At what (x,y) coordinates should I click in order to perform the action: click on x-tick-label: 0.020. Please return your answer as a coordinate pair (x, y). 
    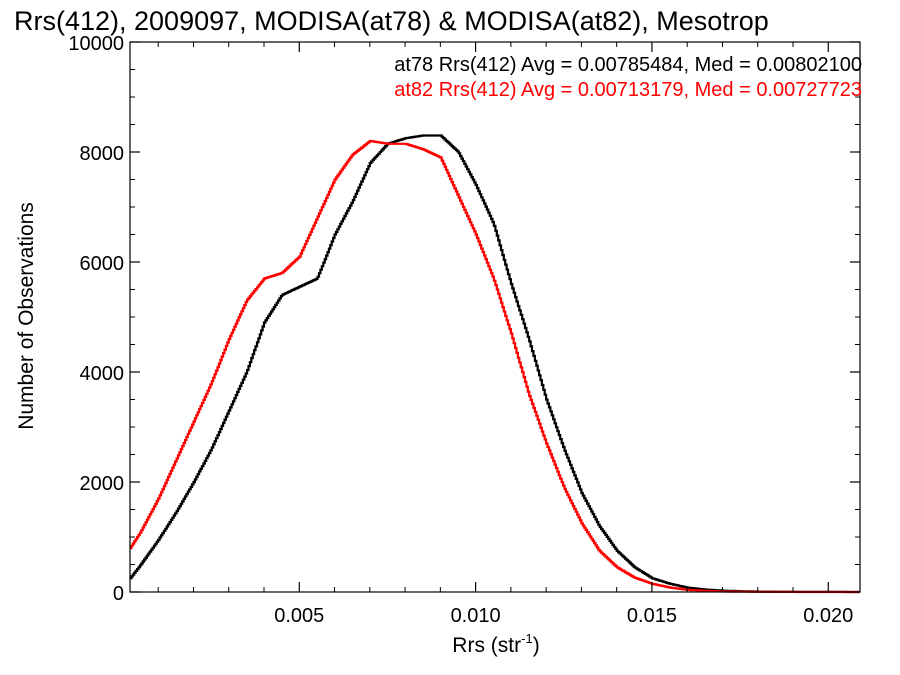
    Looking at the image, I should click on (828, 616).